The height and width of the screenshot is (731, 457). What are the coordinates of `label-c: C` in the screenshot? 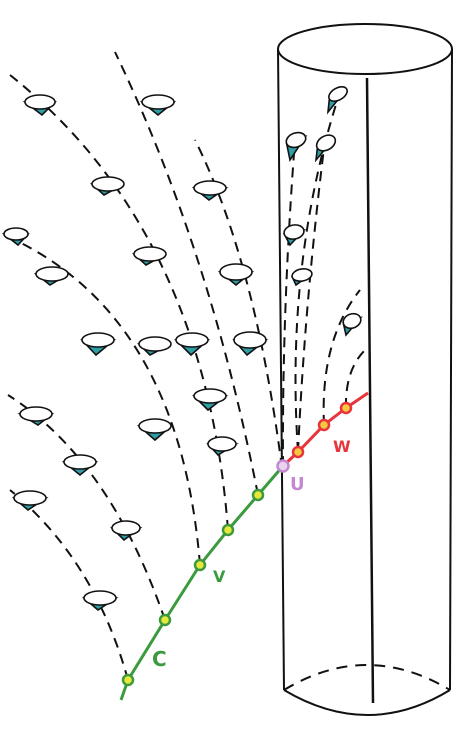 It's located at (159, 659).